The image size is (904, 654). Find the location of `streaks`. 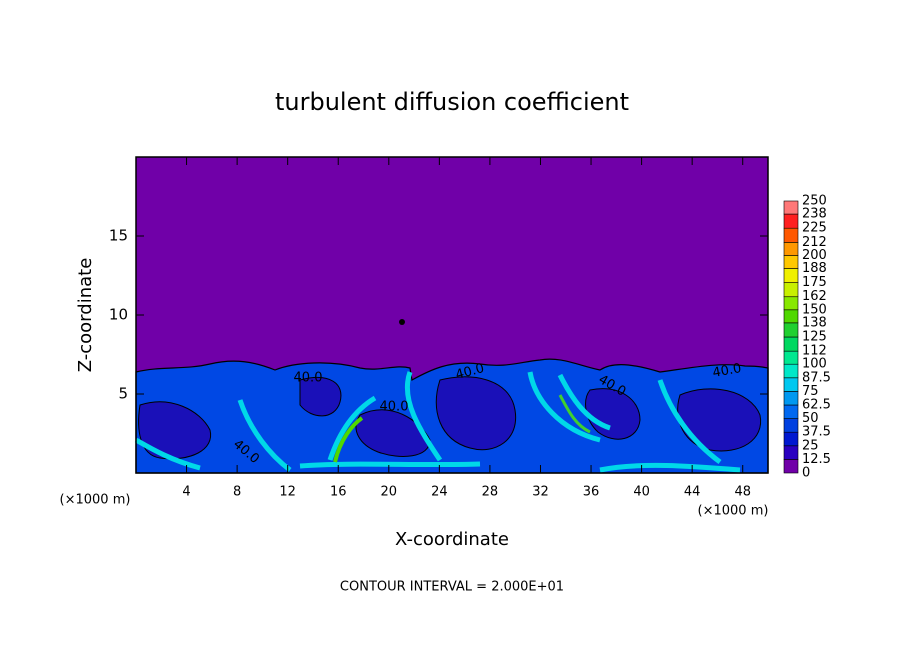

streaks is located at coordinates (437, 422).